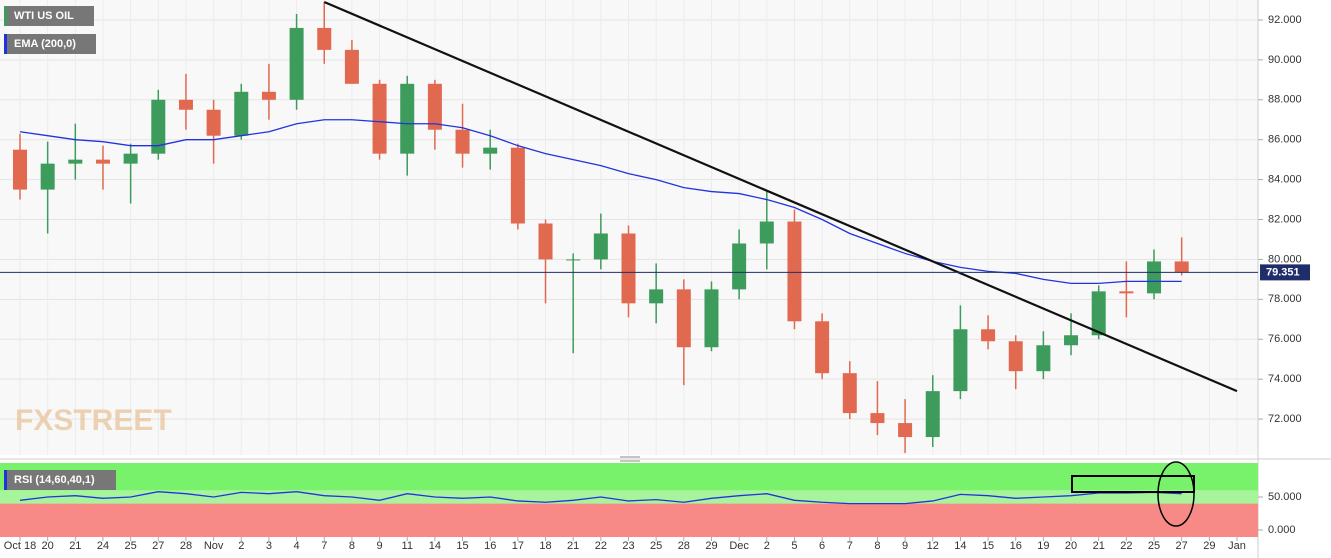 The image size is (1331, 558). What do you see at coordinates (435, 546) in the screenshot?
I see `x-tick-label: 14` at bounding box center [435, 546].